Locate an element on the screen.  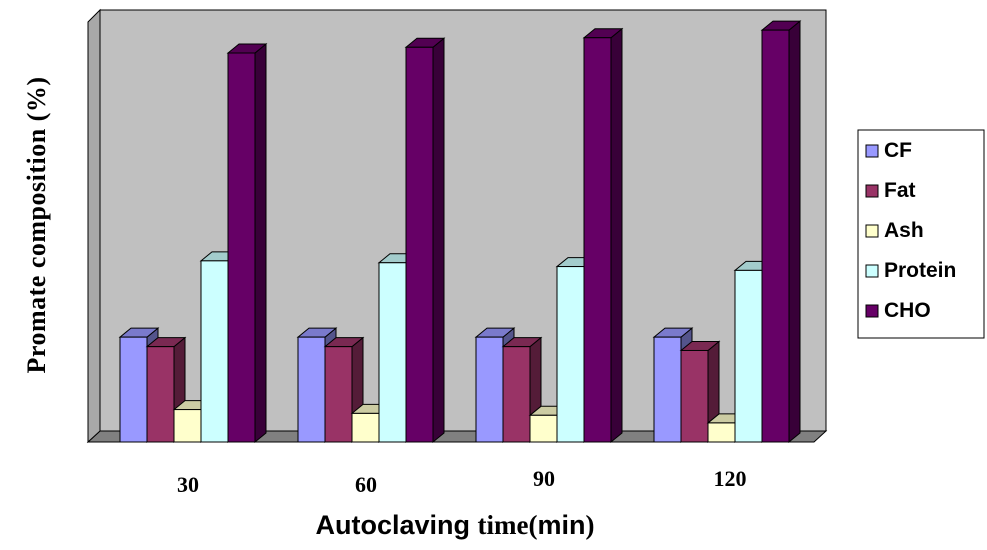
legend-box is located at coordinates (921, 234).